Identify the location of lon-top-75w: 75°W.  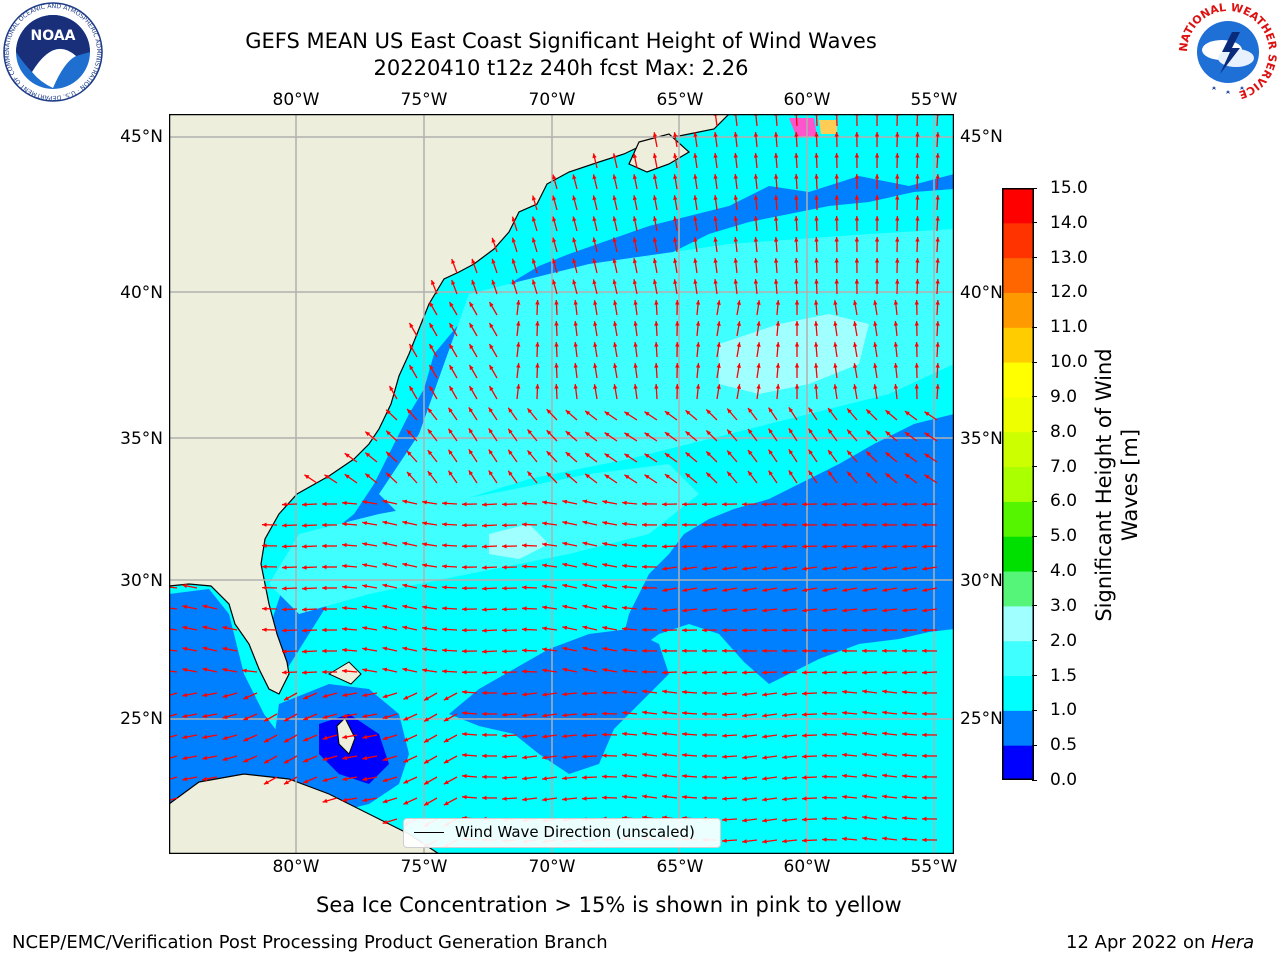
(424, 100).